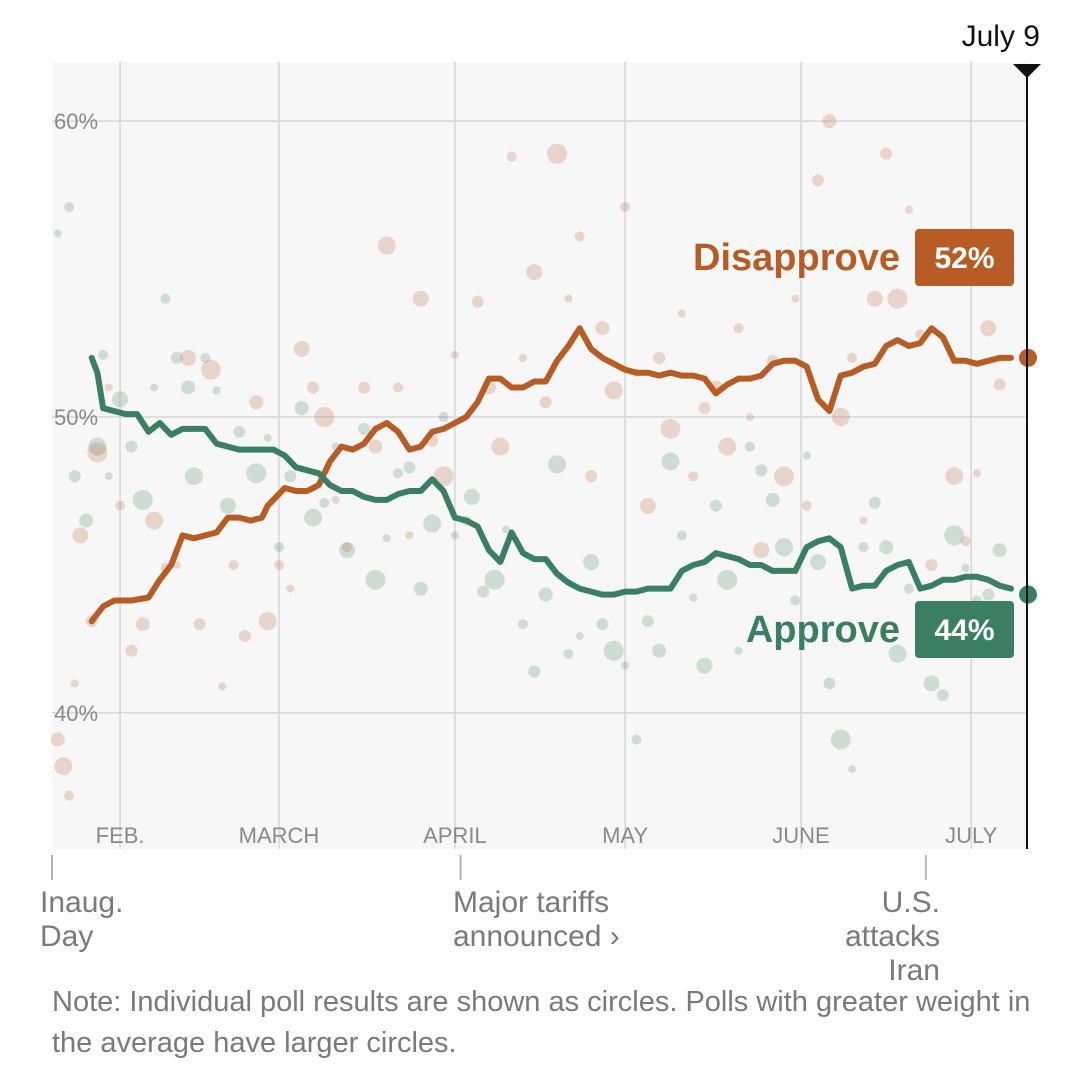 The height and width of the screenshot is (1079, 1080). What do you see at coordinates (76, 121) in the screenshot?
I see `y-tick-label: 60%` at bounding box center [76, 121].